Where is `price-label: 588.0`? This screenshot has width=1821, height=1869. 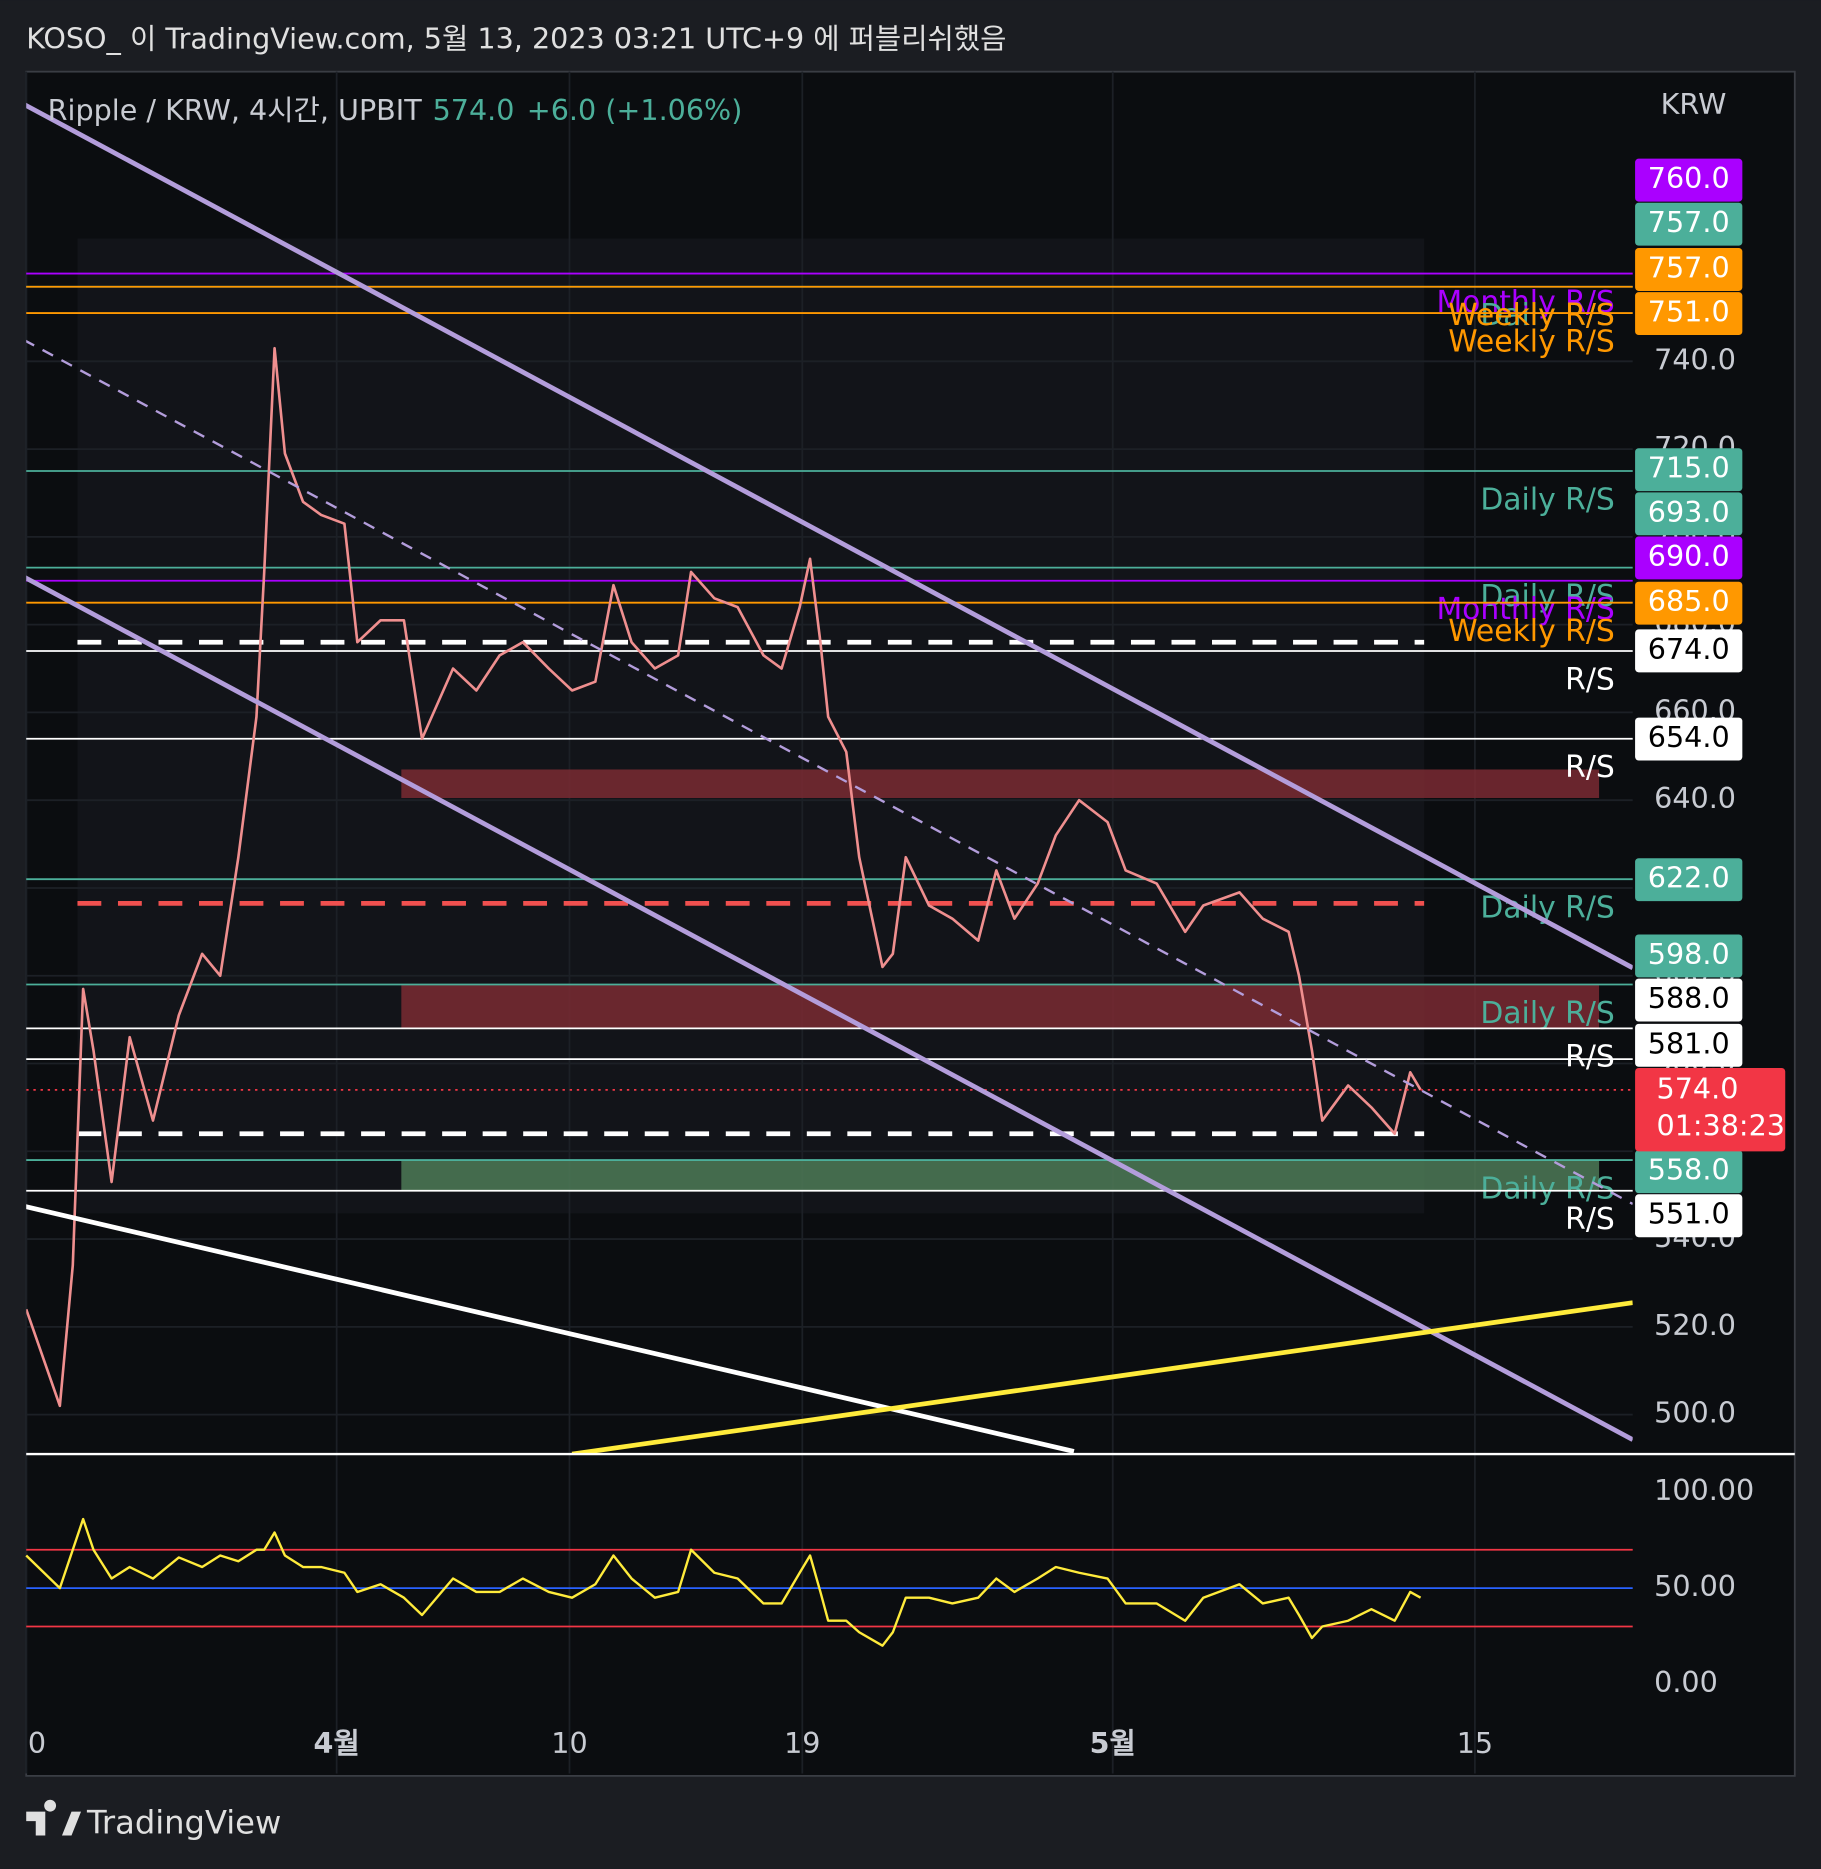 price-label: 588.0 is located at coordinates (1689, 998).